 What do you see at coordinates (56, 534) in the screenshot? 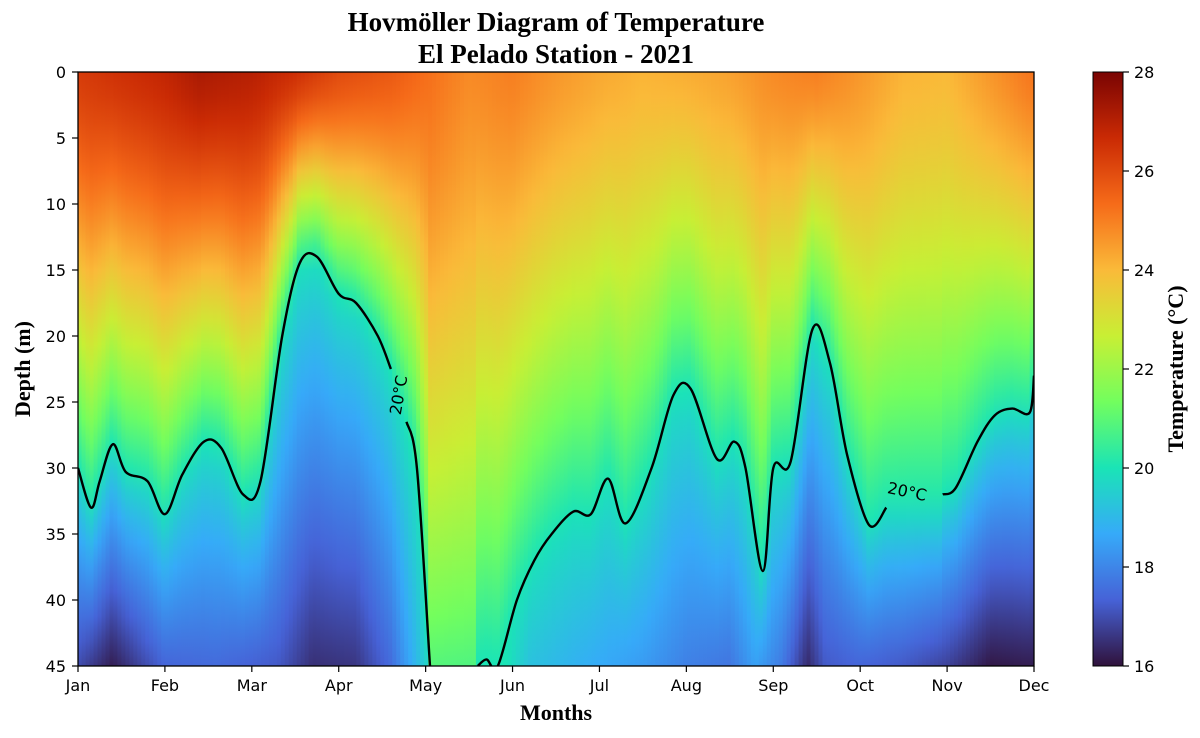
I see `y-tick-label: 35` at bounding box center [56, 534].